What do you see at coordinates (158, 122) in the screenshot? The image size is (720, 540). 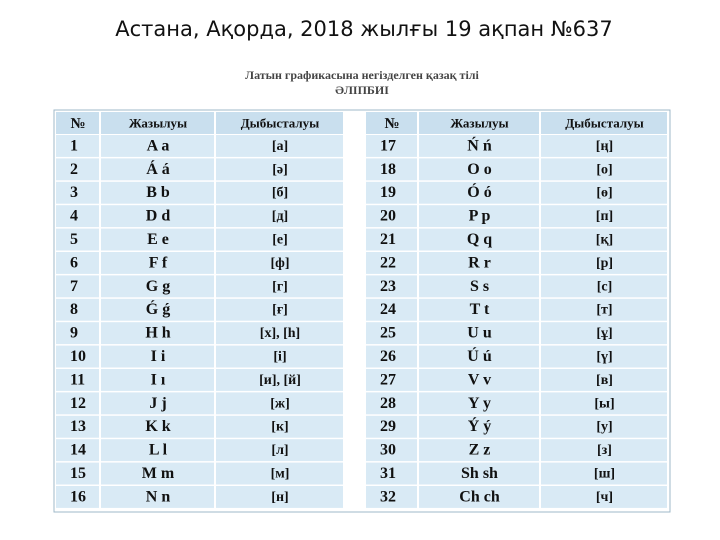 I see `header-text: Жазылуы` at bounding box center [158, 122].